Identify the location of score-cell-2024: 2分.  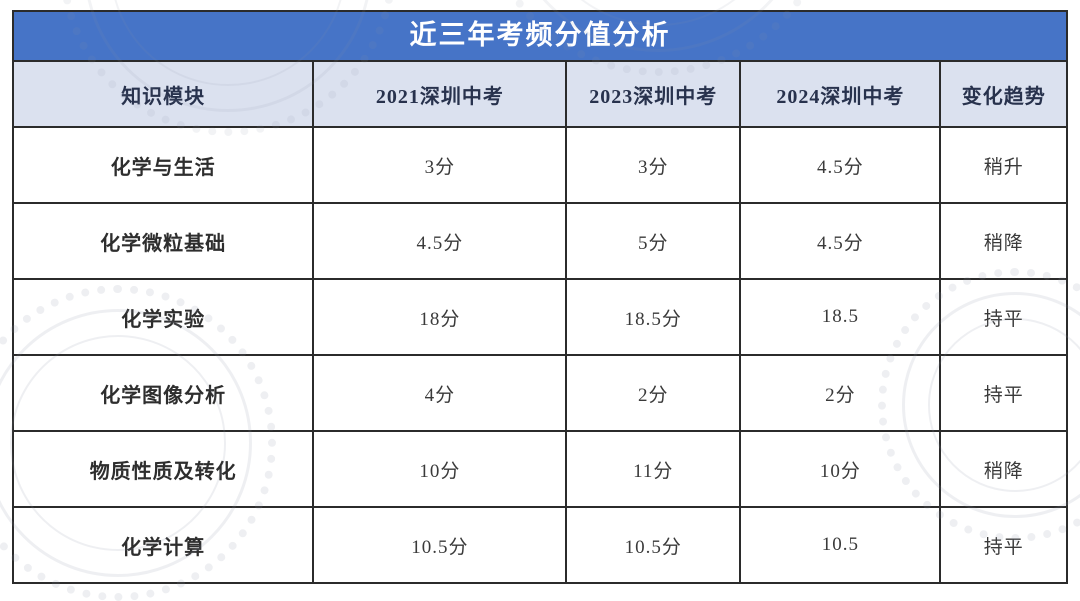
(840, 393).